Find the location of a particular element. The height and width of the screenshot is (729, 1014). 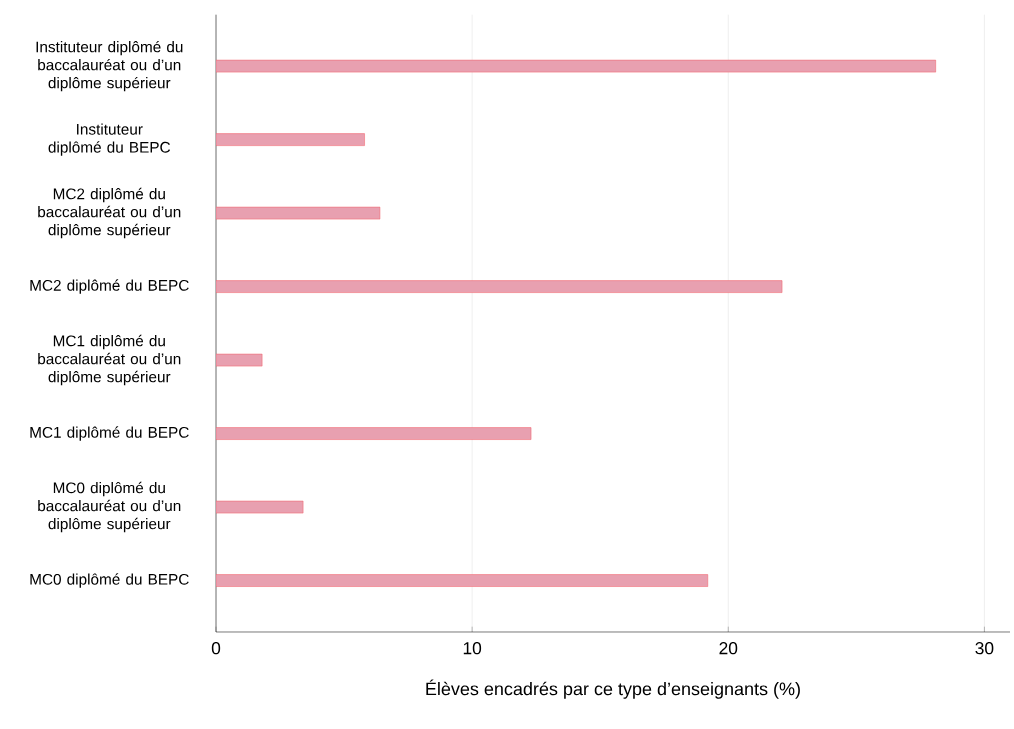

y-tick-label: MC1 diplômé du baccalauréat ou d’un diplôme supérieur is located at coordinates (109, 360).